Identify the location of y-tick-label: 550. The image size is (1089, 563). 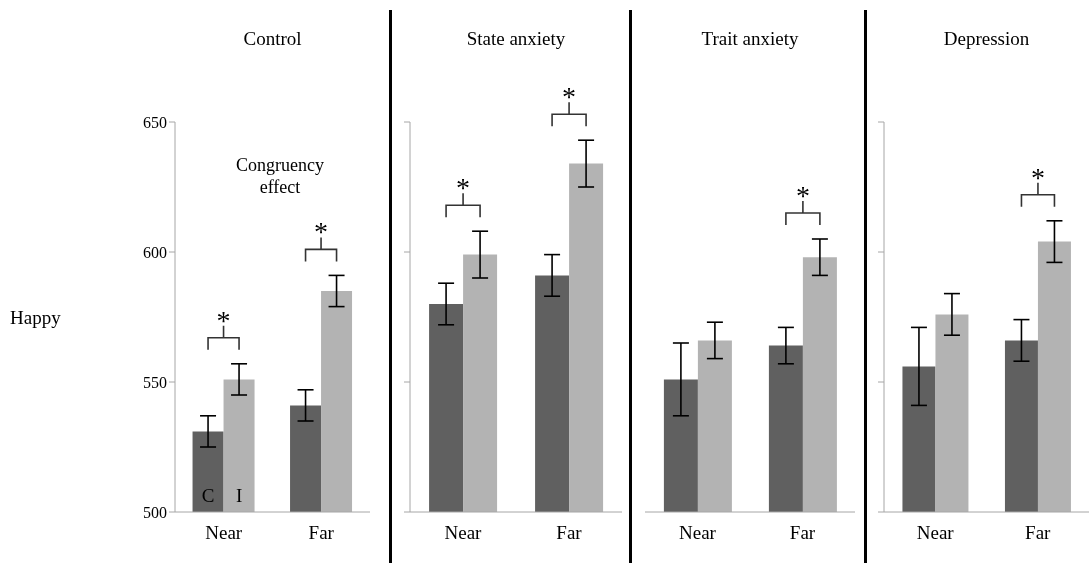
(155, 382).